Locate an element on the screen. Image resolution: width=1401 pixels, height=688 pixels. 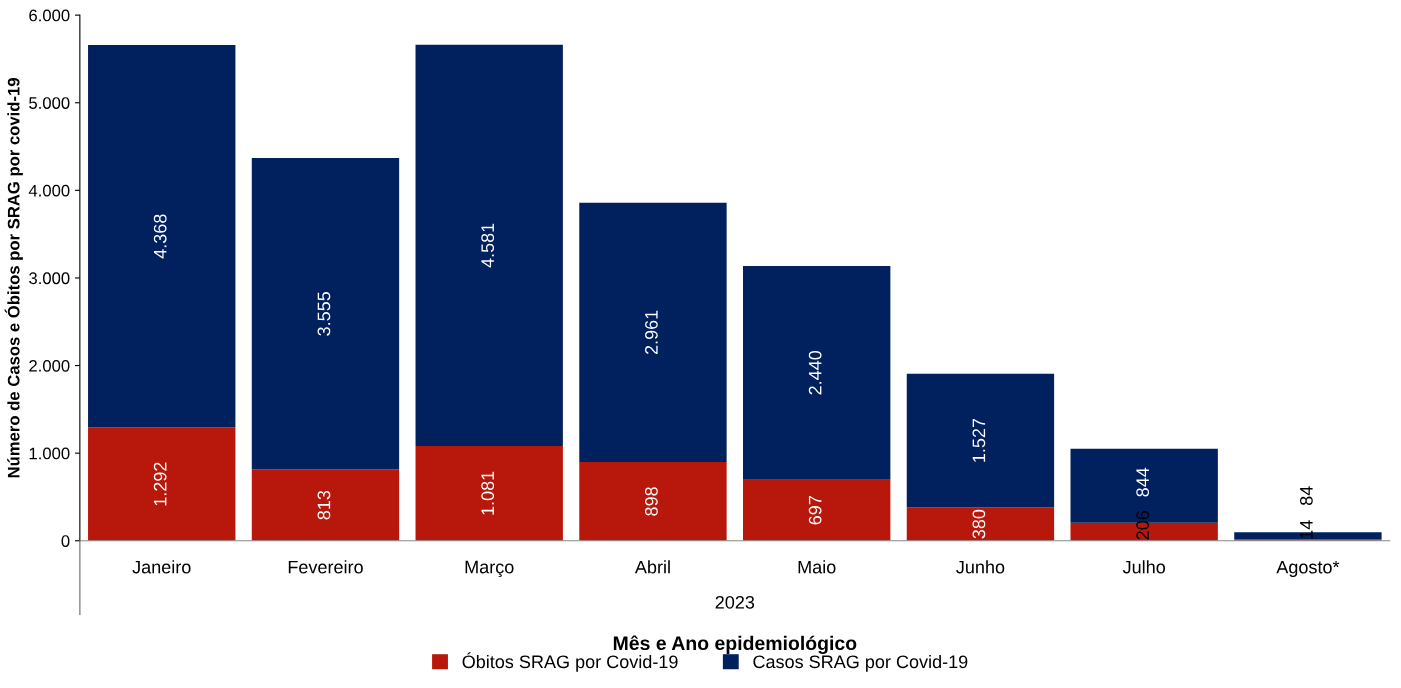
x-tick-label: Abril is located at coordinates (652, 567).